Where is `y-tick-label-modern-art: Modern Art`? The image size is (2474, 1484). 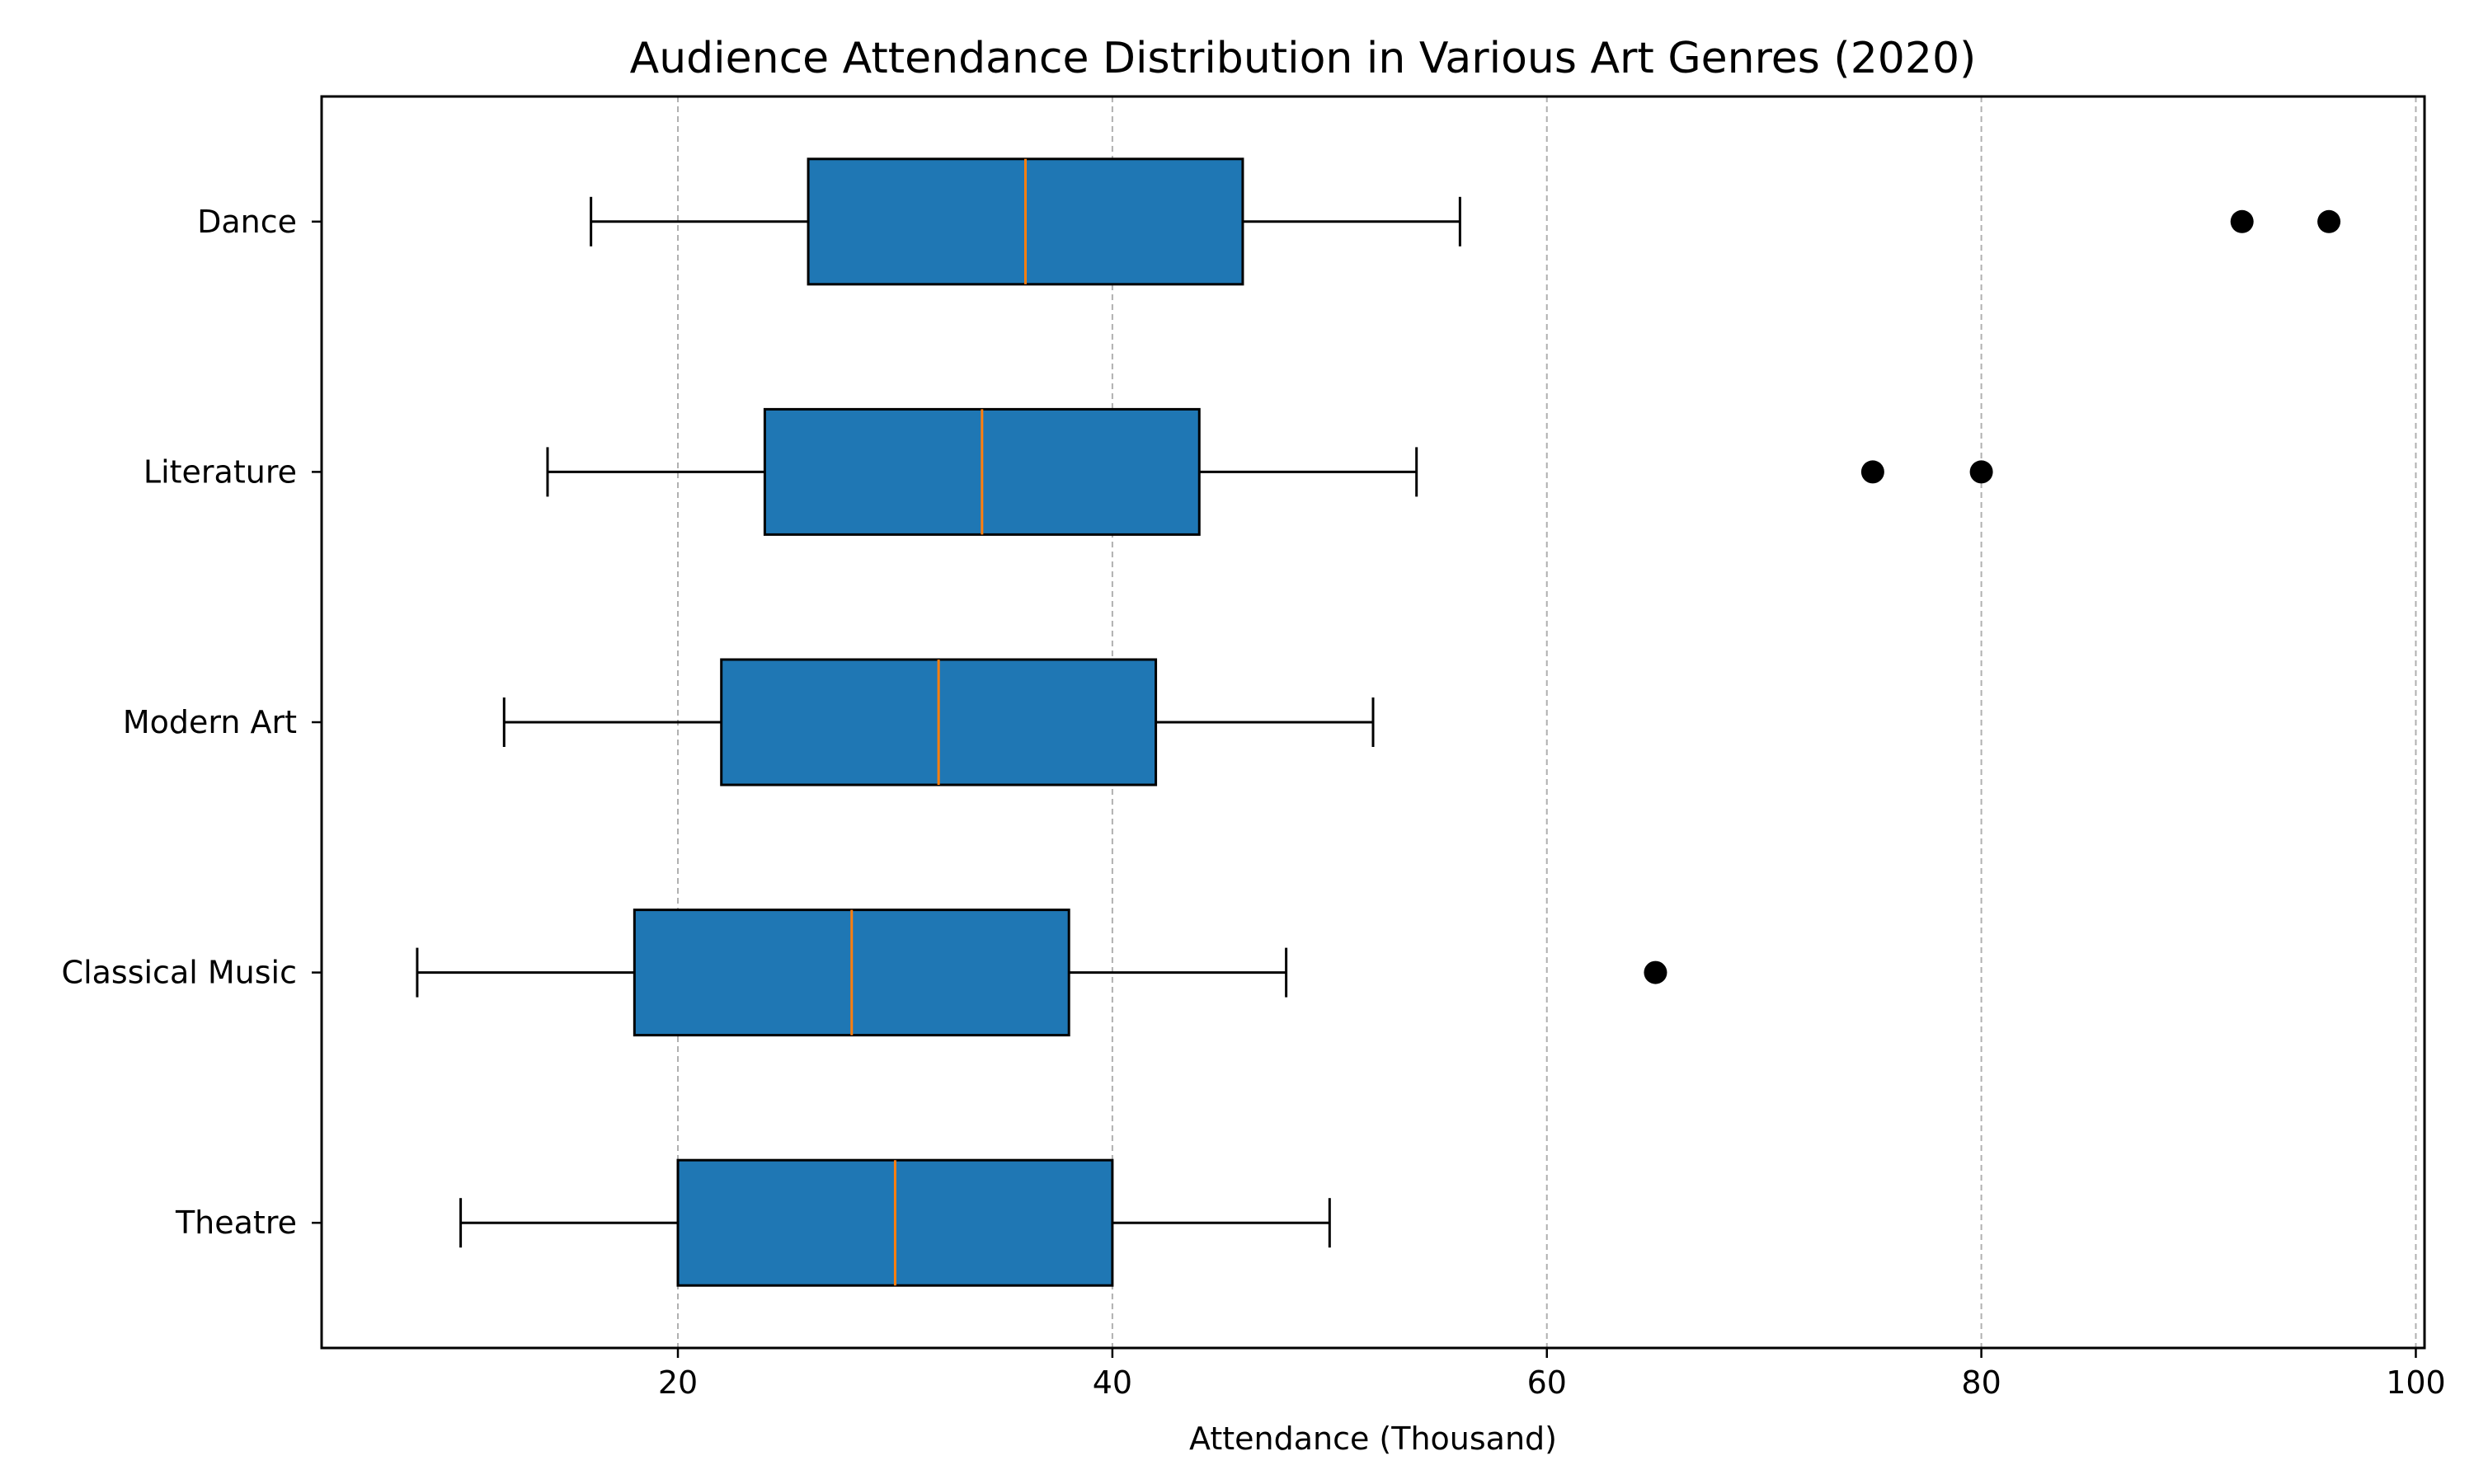 y-tick-label-modern-art: Modern Art is located at coordinates (210, 722).